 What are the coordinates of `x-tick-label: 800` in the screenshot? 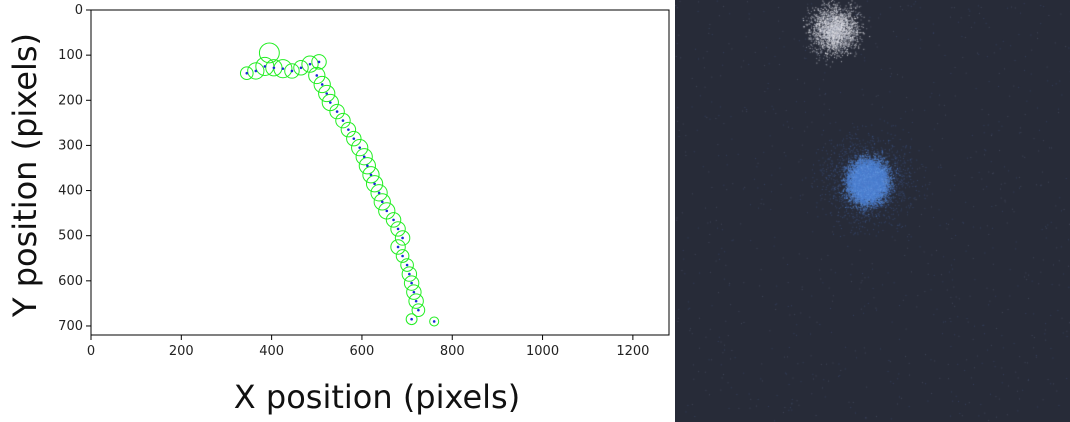 It's located at (452, 351).